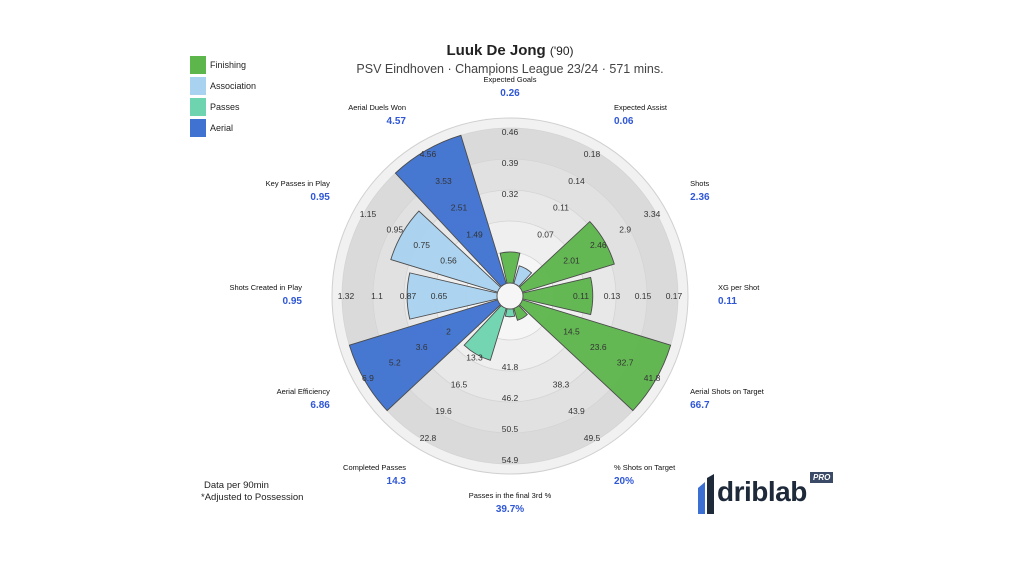  What do you see at coordinates (571, 261) in the screenshot?
I see `tick-label: 2.01` at bounding box center [571, 261].